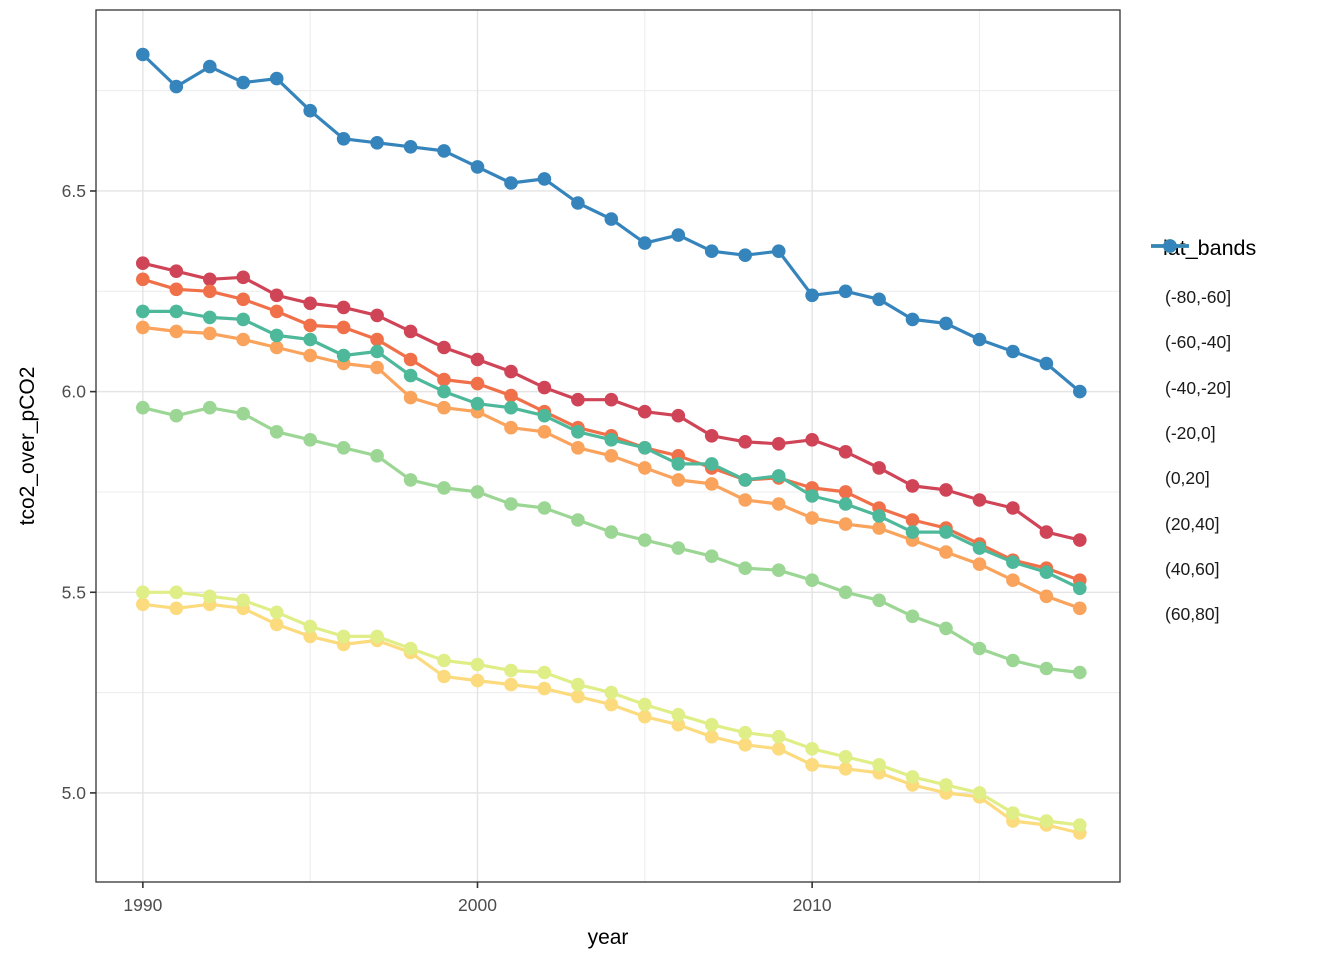 The height and width of the screenshot is (960, 1344). I want to click on legend-entry: (-80,-60], so click(1245, 279).